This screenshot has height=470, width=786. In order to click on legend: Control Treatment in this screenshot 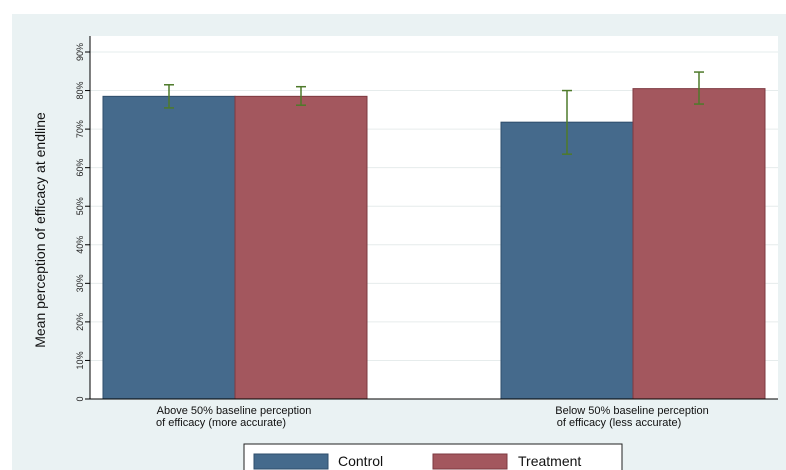, I will do `click(433, 456)`.